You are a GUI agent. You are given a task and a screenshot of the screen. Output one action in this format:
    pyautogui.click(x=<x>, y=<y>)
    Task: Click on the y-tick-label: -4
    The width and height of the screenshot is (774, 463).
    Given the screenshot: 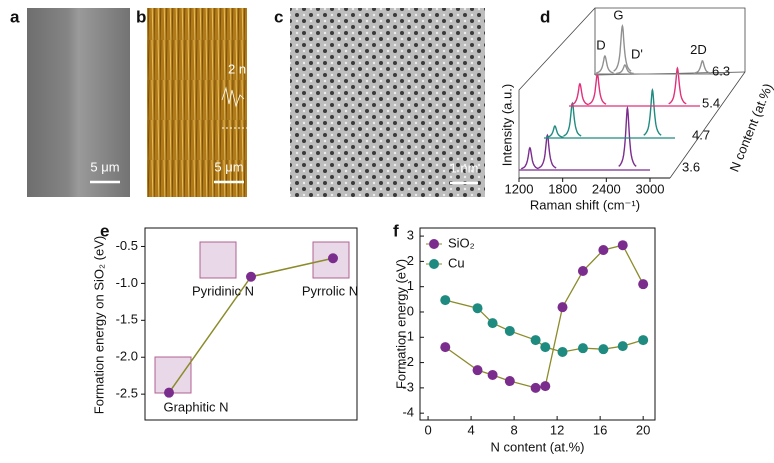 What is the action you would take?
    pyautogui.click(x=408, y=412)
    